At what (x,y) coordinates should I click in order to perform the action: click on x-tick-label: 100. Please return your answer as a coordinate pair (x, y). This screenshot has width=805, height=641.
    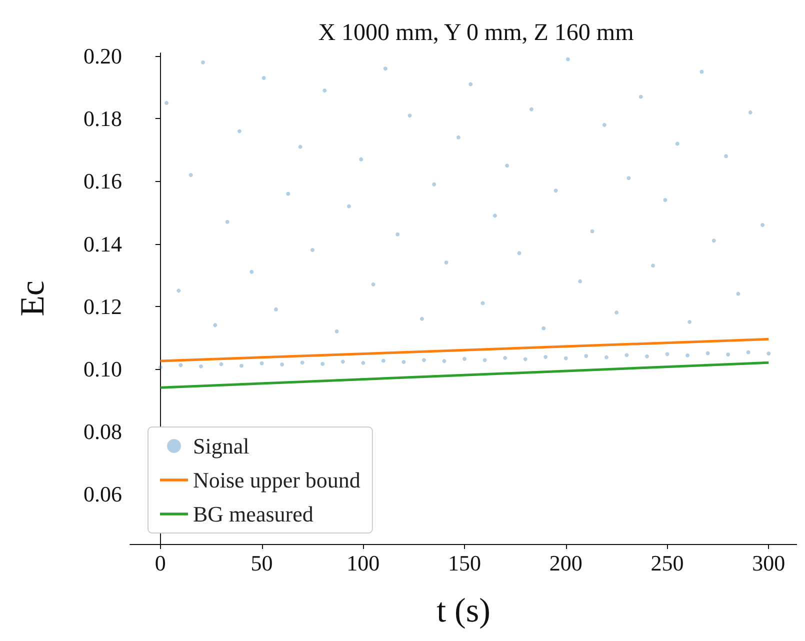
    Looking at the image, I should click on (363, 563).